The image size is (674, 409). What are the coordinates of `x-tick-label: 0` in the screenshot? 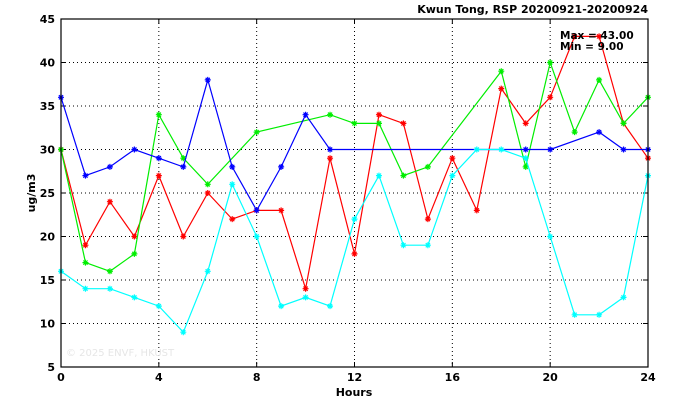 It's located at (61, 377).